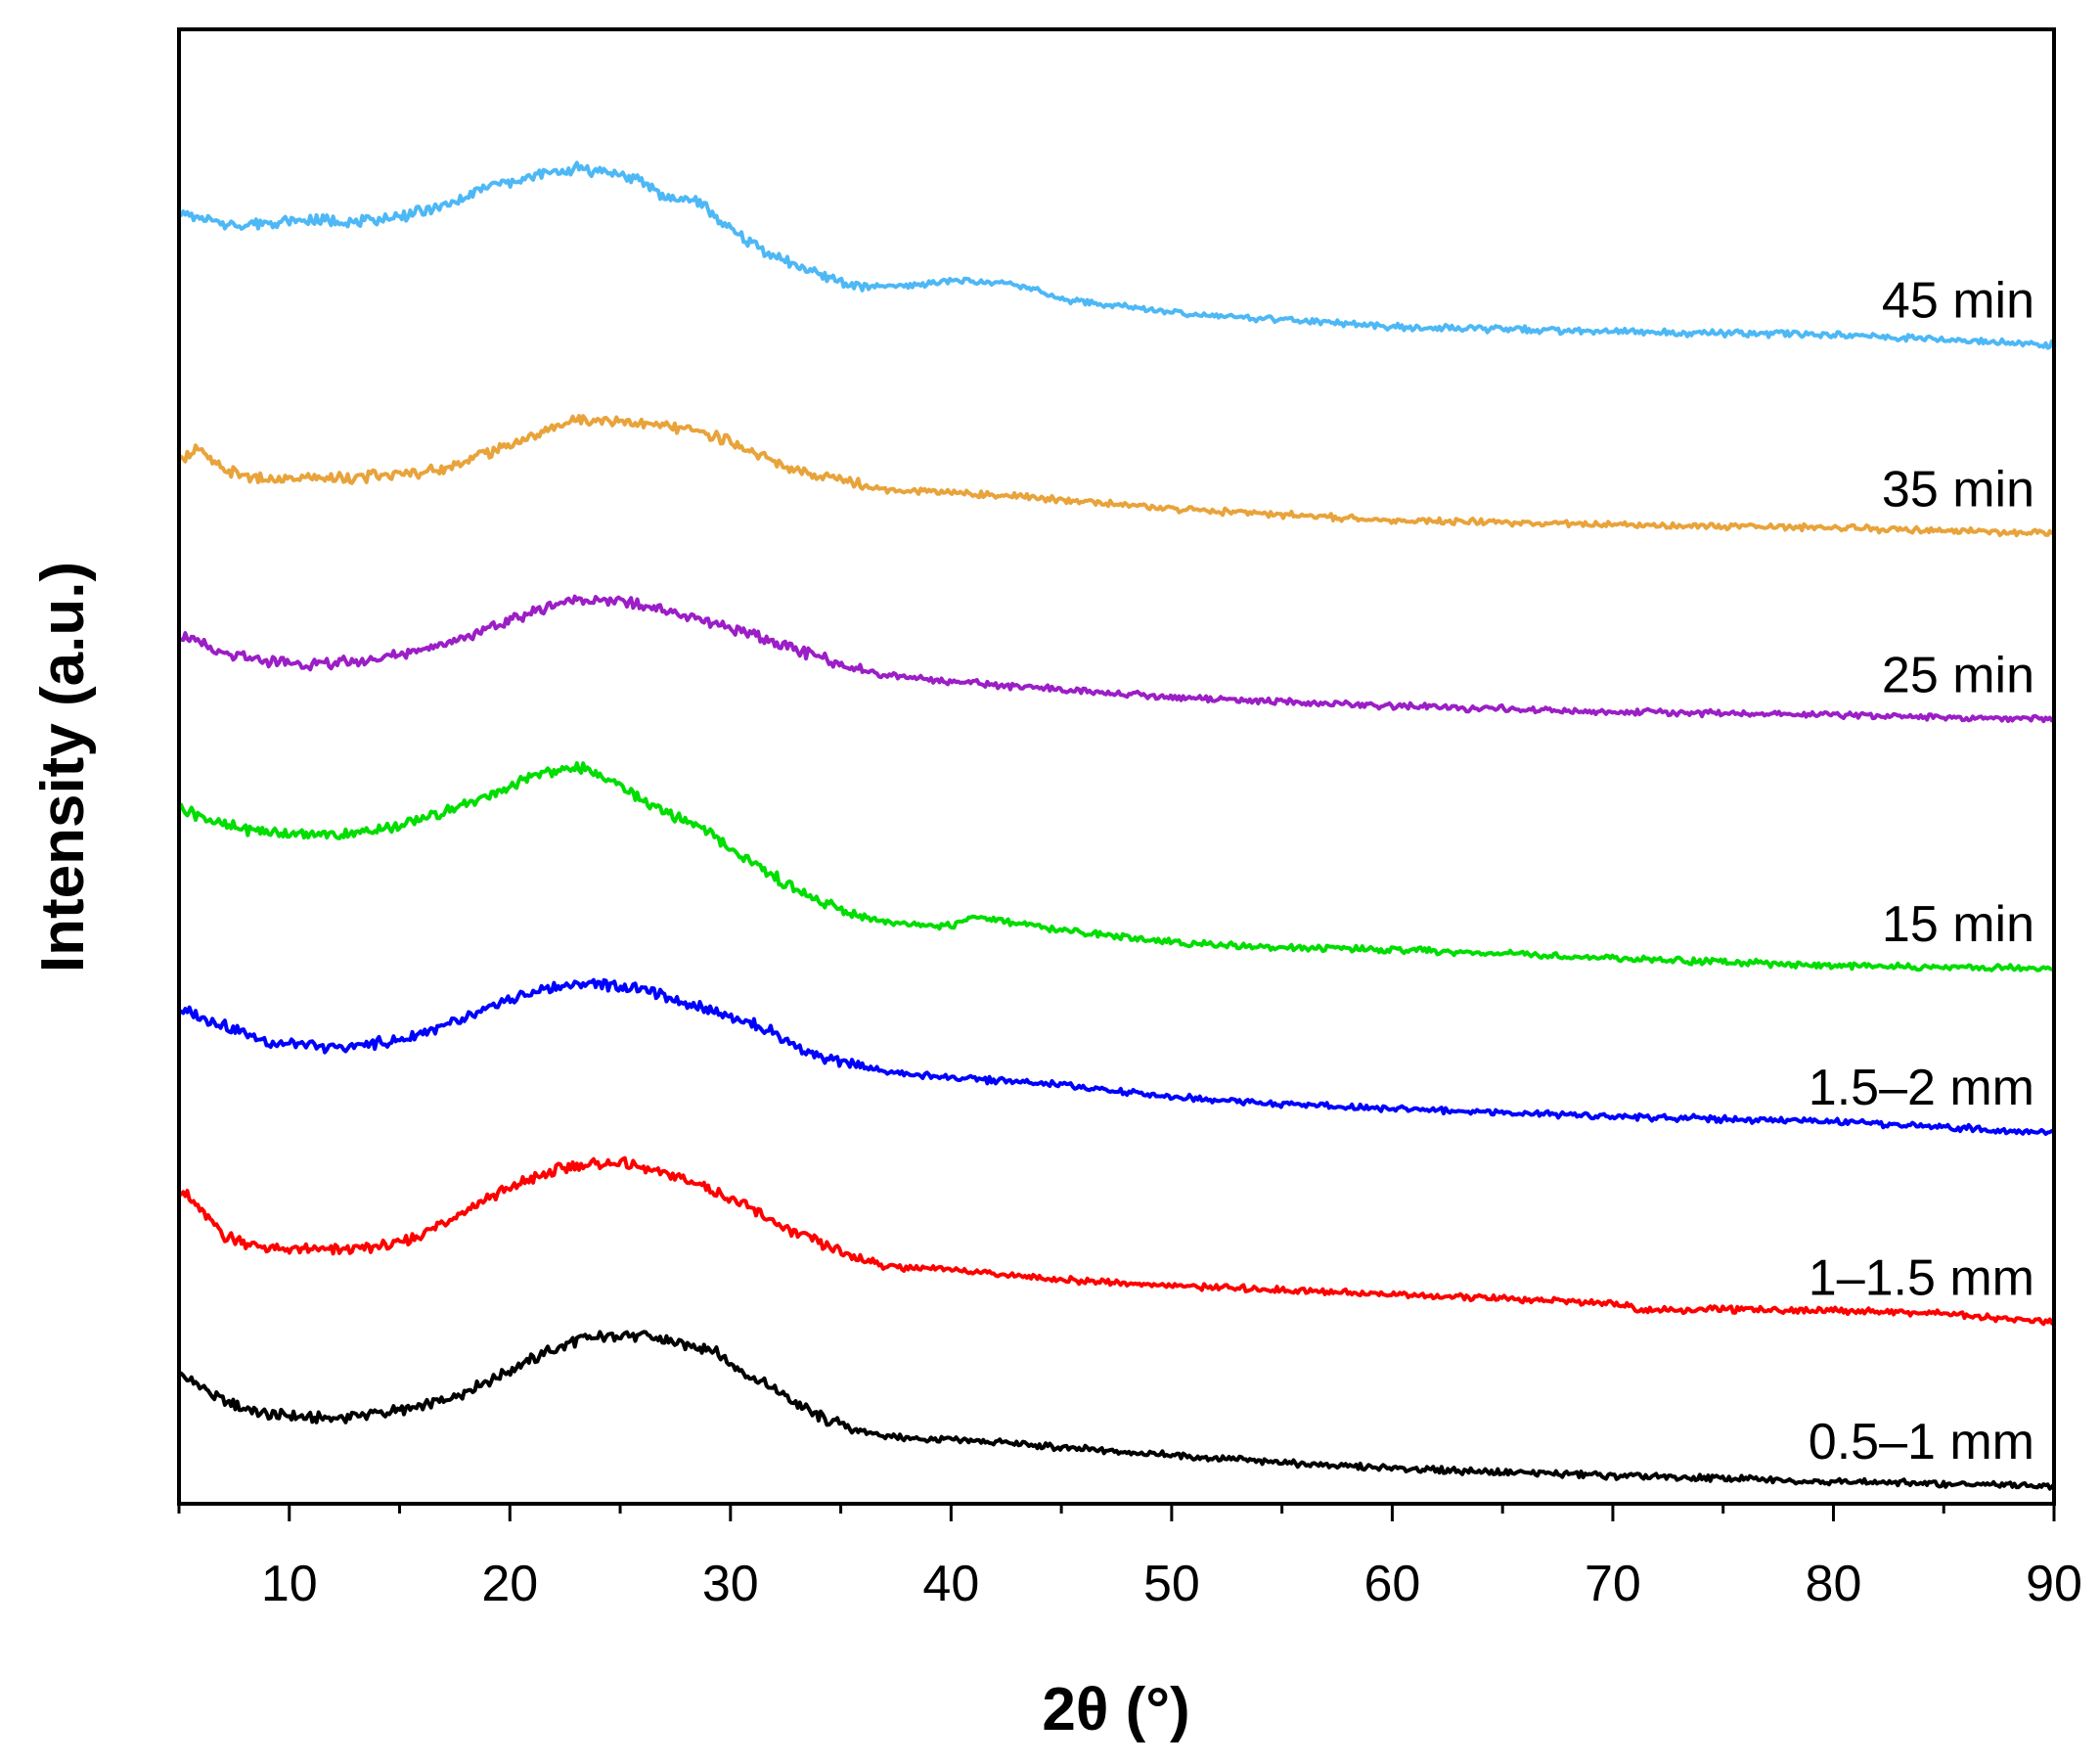 This screenshot has width=2100, height=1764. Describe the element at coordinates (731, 1584) in the screenshot. I see `x-tick-label-30: 30` at that location.